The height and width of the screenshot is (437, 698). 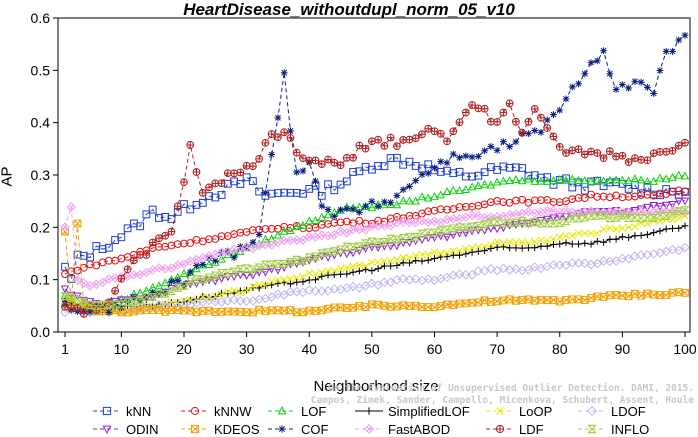 I want to click on legend-item-odin: ODIN, so click(x=125, y=429).